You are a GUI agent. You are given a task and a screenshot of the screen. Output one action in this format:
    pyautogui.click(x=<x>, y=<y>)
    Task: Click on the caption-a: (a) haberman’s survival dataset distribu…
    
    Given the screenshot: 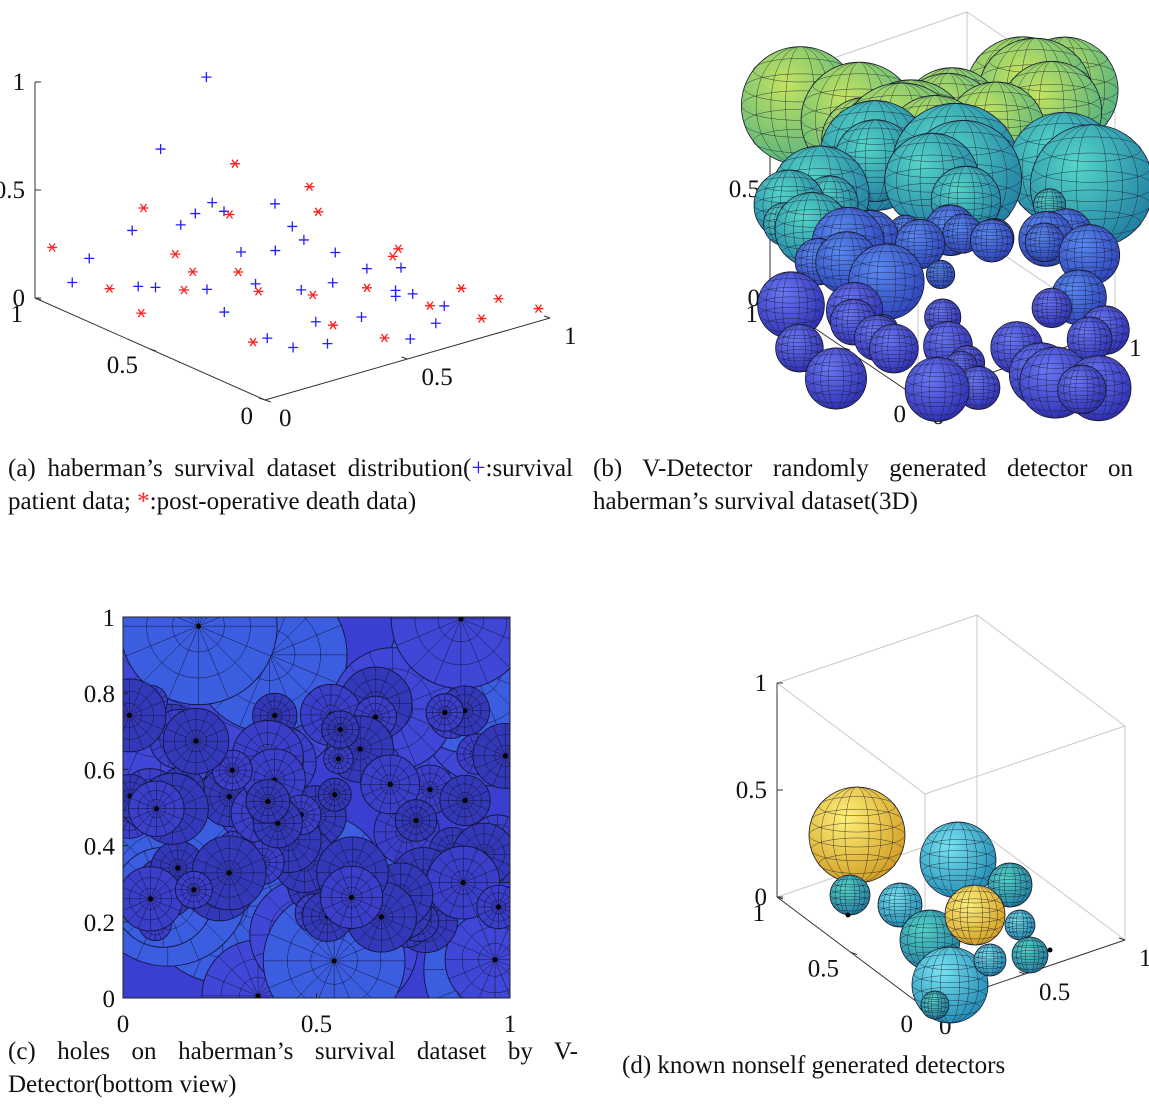 What is the action you would take?
    pyautogui.click(x=290, y=485)
    